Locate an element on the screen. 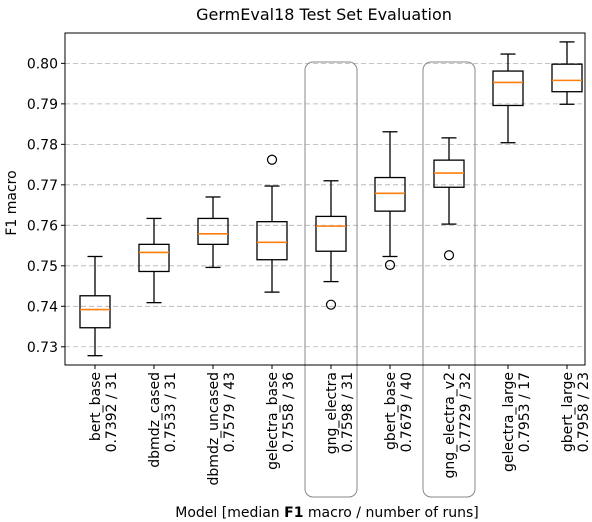  model-name: gbert_large is located at coordinates (568, 412).